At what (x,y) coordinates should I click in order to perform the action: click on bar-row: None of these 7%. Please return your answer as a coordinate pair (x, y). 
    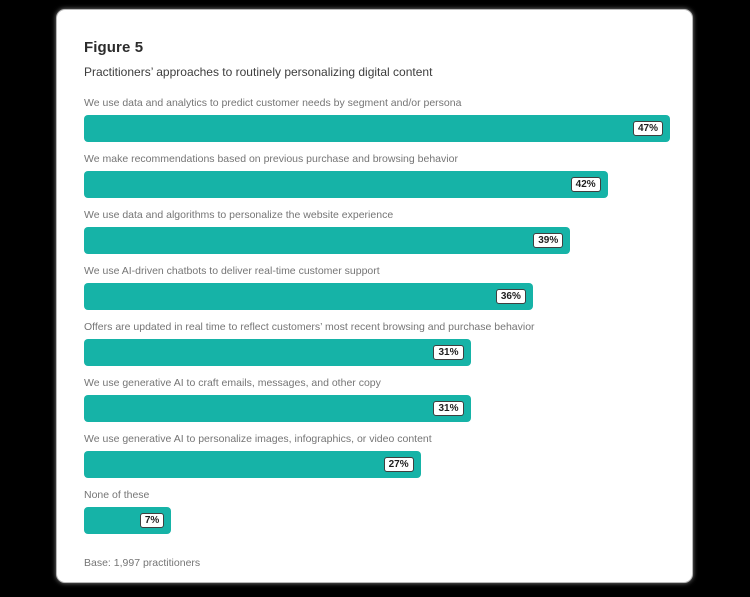
    Looking at the image, I should click on (376, 511).